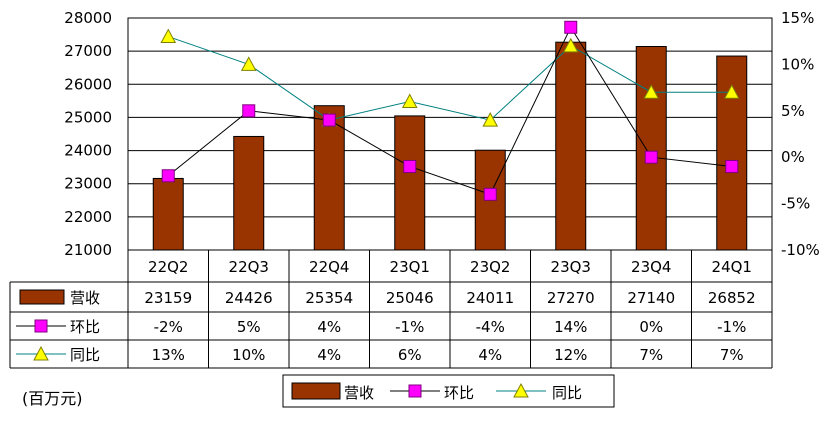 The width and height of the screenshot is (839, 424). Describe the element at coordinates (571, 267) in the screenshot. I see `category-label: 23Q3` at that location.